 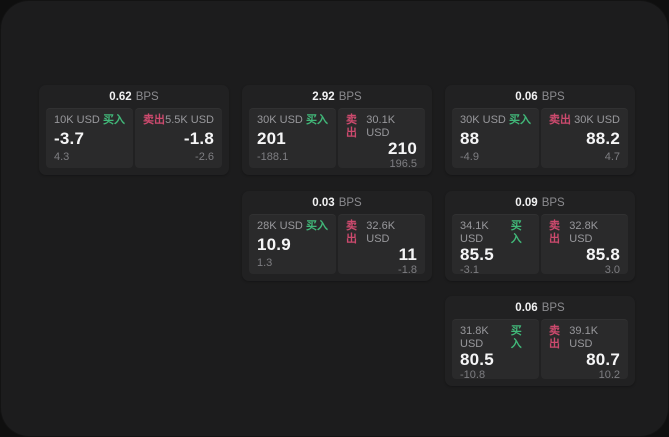 What do you see at coordinates (273, 157) in the screenshot?
I see `buy-delta: -188.1` at bounding box center [273, 157].